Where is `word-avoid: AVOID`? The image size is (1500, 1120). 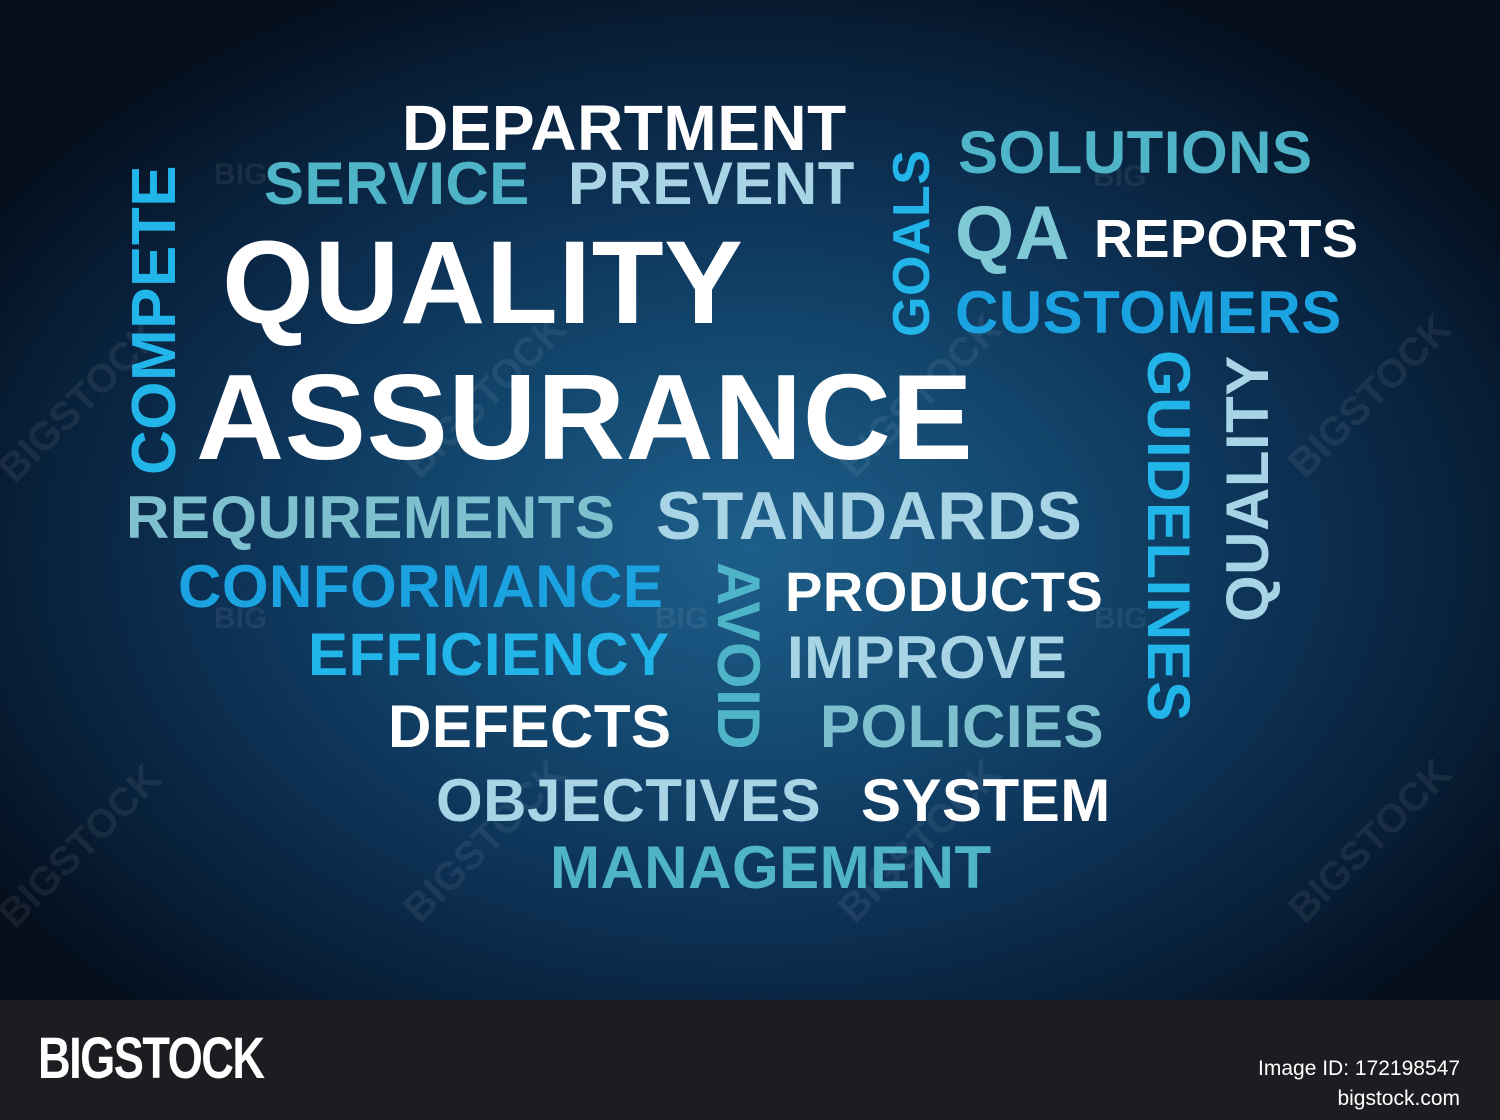
word-avoid: AVOID is located at coordinates (738, 656).